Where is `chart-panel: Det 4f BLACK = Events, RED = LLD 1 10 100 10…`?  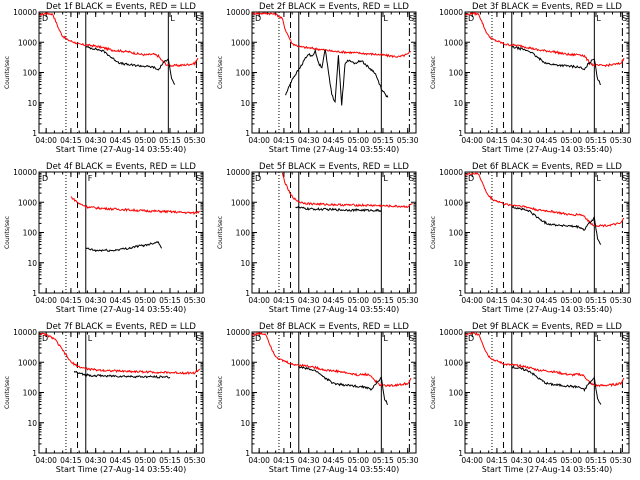 chart-panel: Det 4f BLACK = Events, RED = LLD 1 10 100 10… is located at coordinates (105, 238).